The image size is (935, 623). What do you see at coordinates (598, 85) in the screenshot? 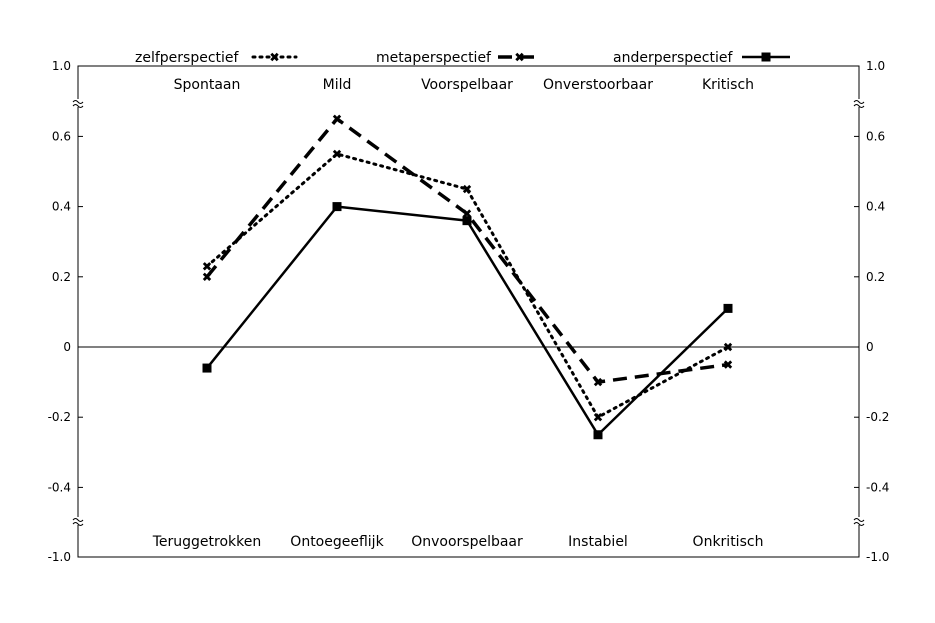
I see `top-pole-label: Onverstoorbaar` at bounding box center [598, 85].